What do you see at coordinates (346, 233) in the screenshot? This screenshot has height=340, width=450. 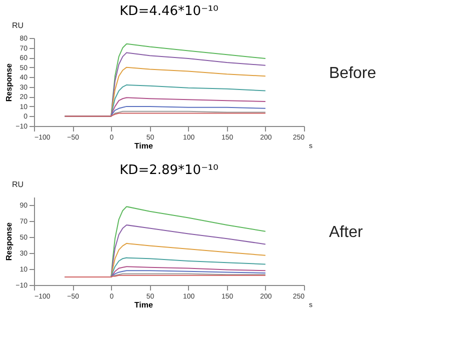 I see `text: After` at bounding box center [346, 233].